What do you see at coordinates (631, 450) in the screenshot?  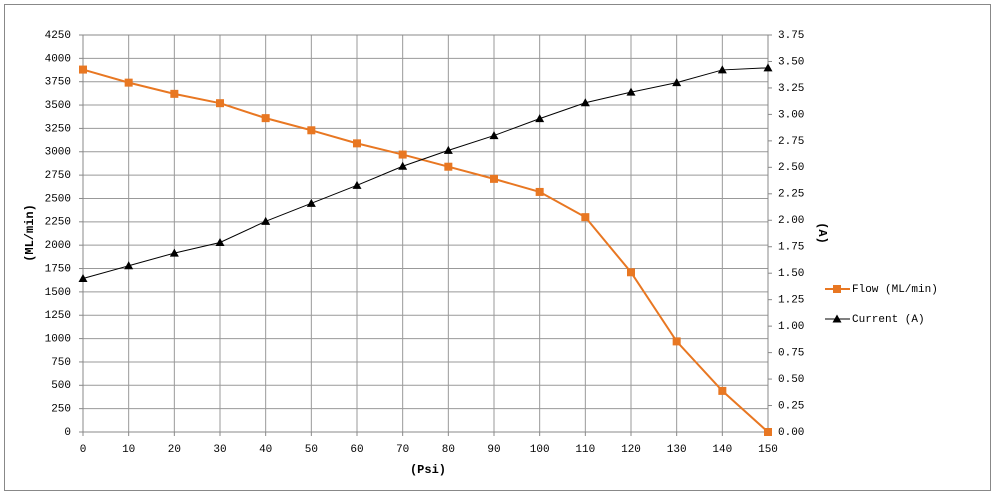 I see `x-tick-label: 120` at bounding box center [631, 450].